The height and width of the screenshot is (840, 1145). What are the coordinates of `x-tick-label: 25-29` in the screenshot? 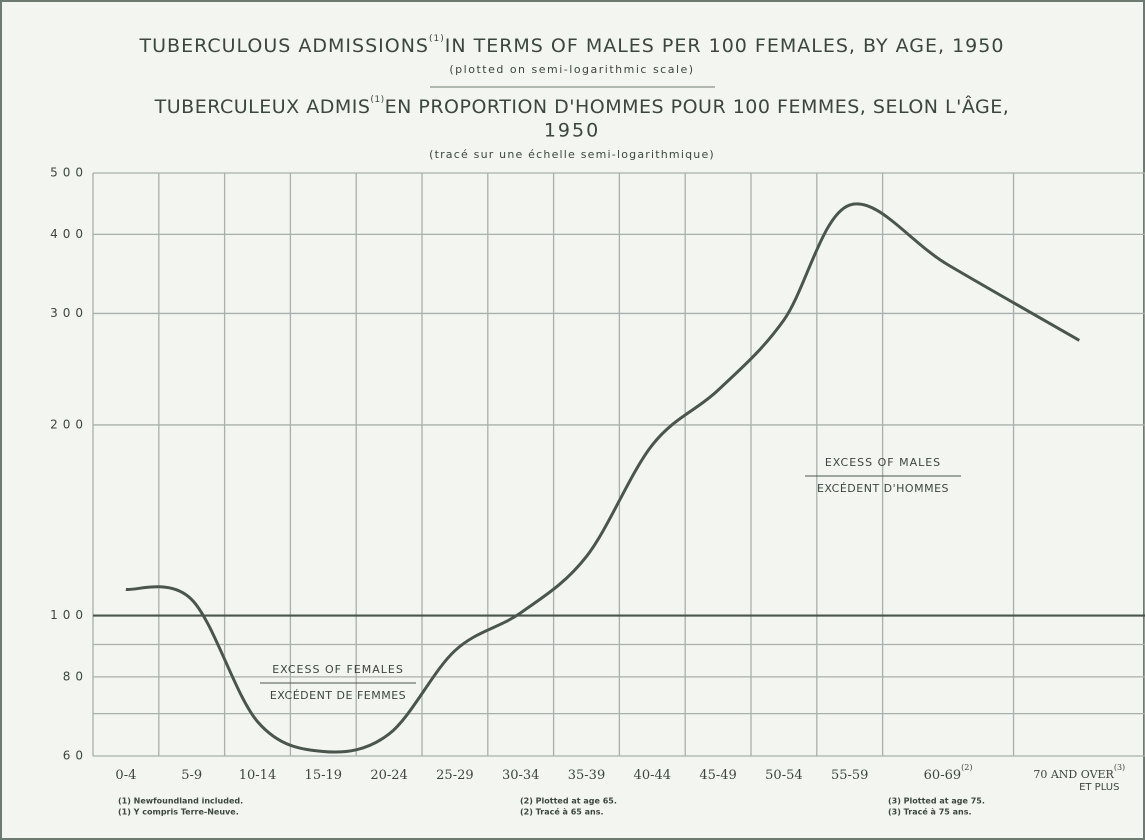 It's located at (454, 775).